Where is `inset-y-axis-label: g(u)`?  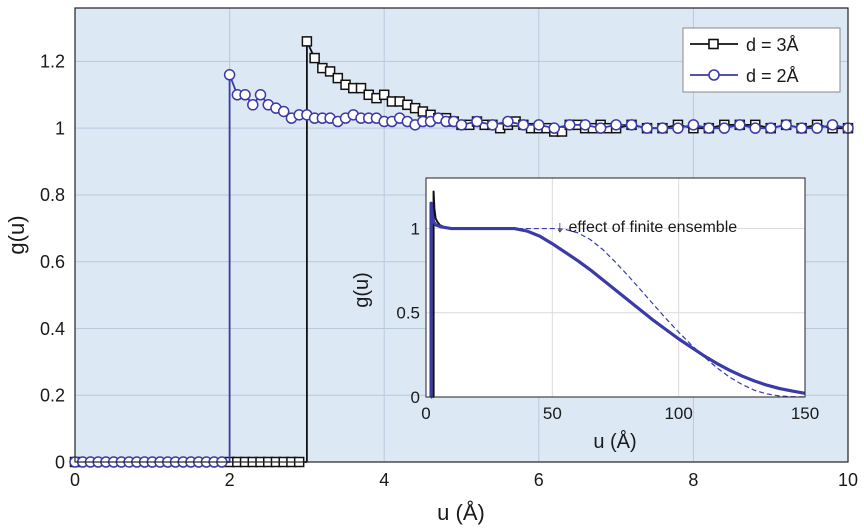
inset-y-axis-label: g(u) is located at coordinates (362, 290).